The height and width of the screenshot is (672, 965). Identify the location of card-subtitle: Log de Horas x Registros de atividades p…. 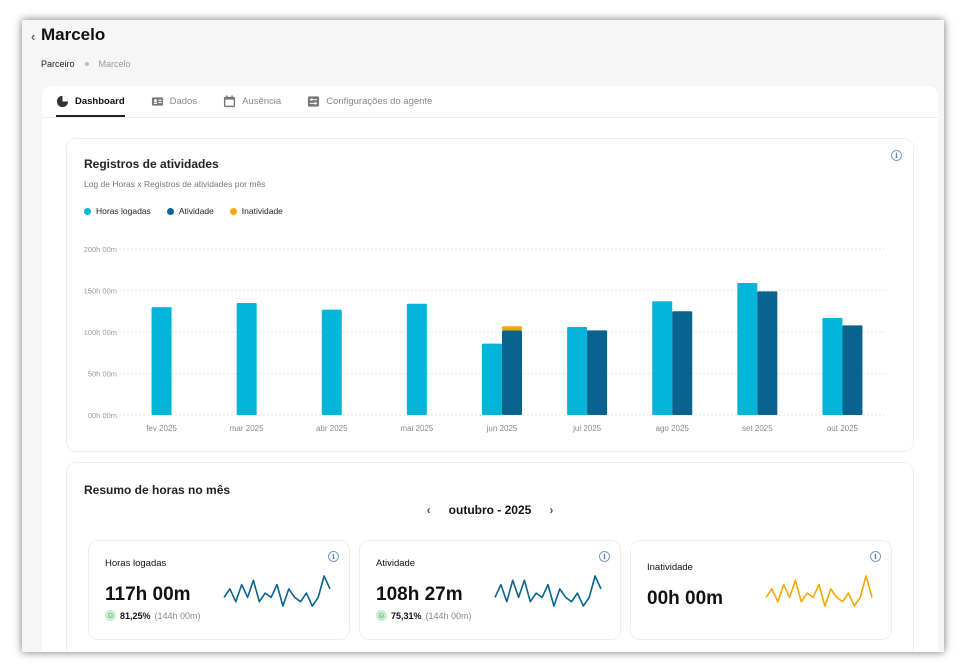
(175, 184).